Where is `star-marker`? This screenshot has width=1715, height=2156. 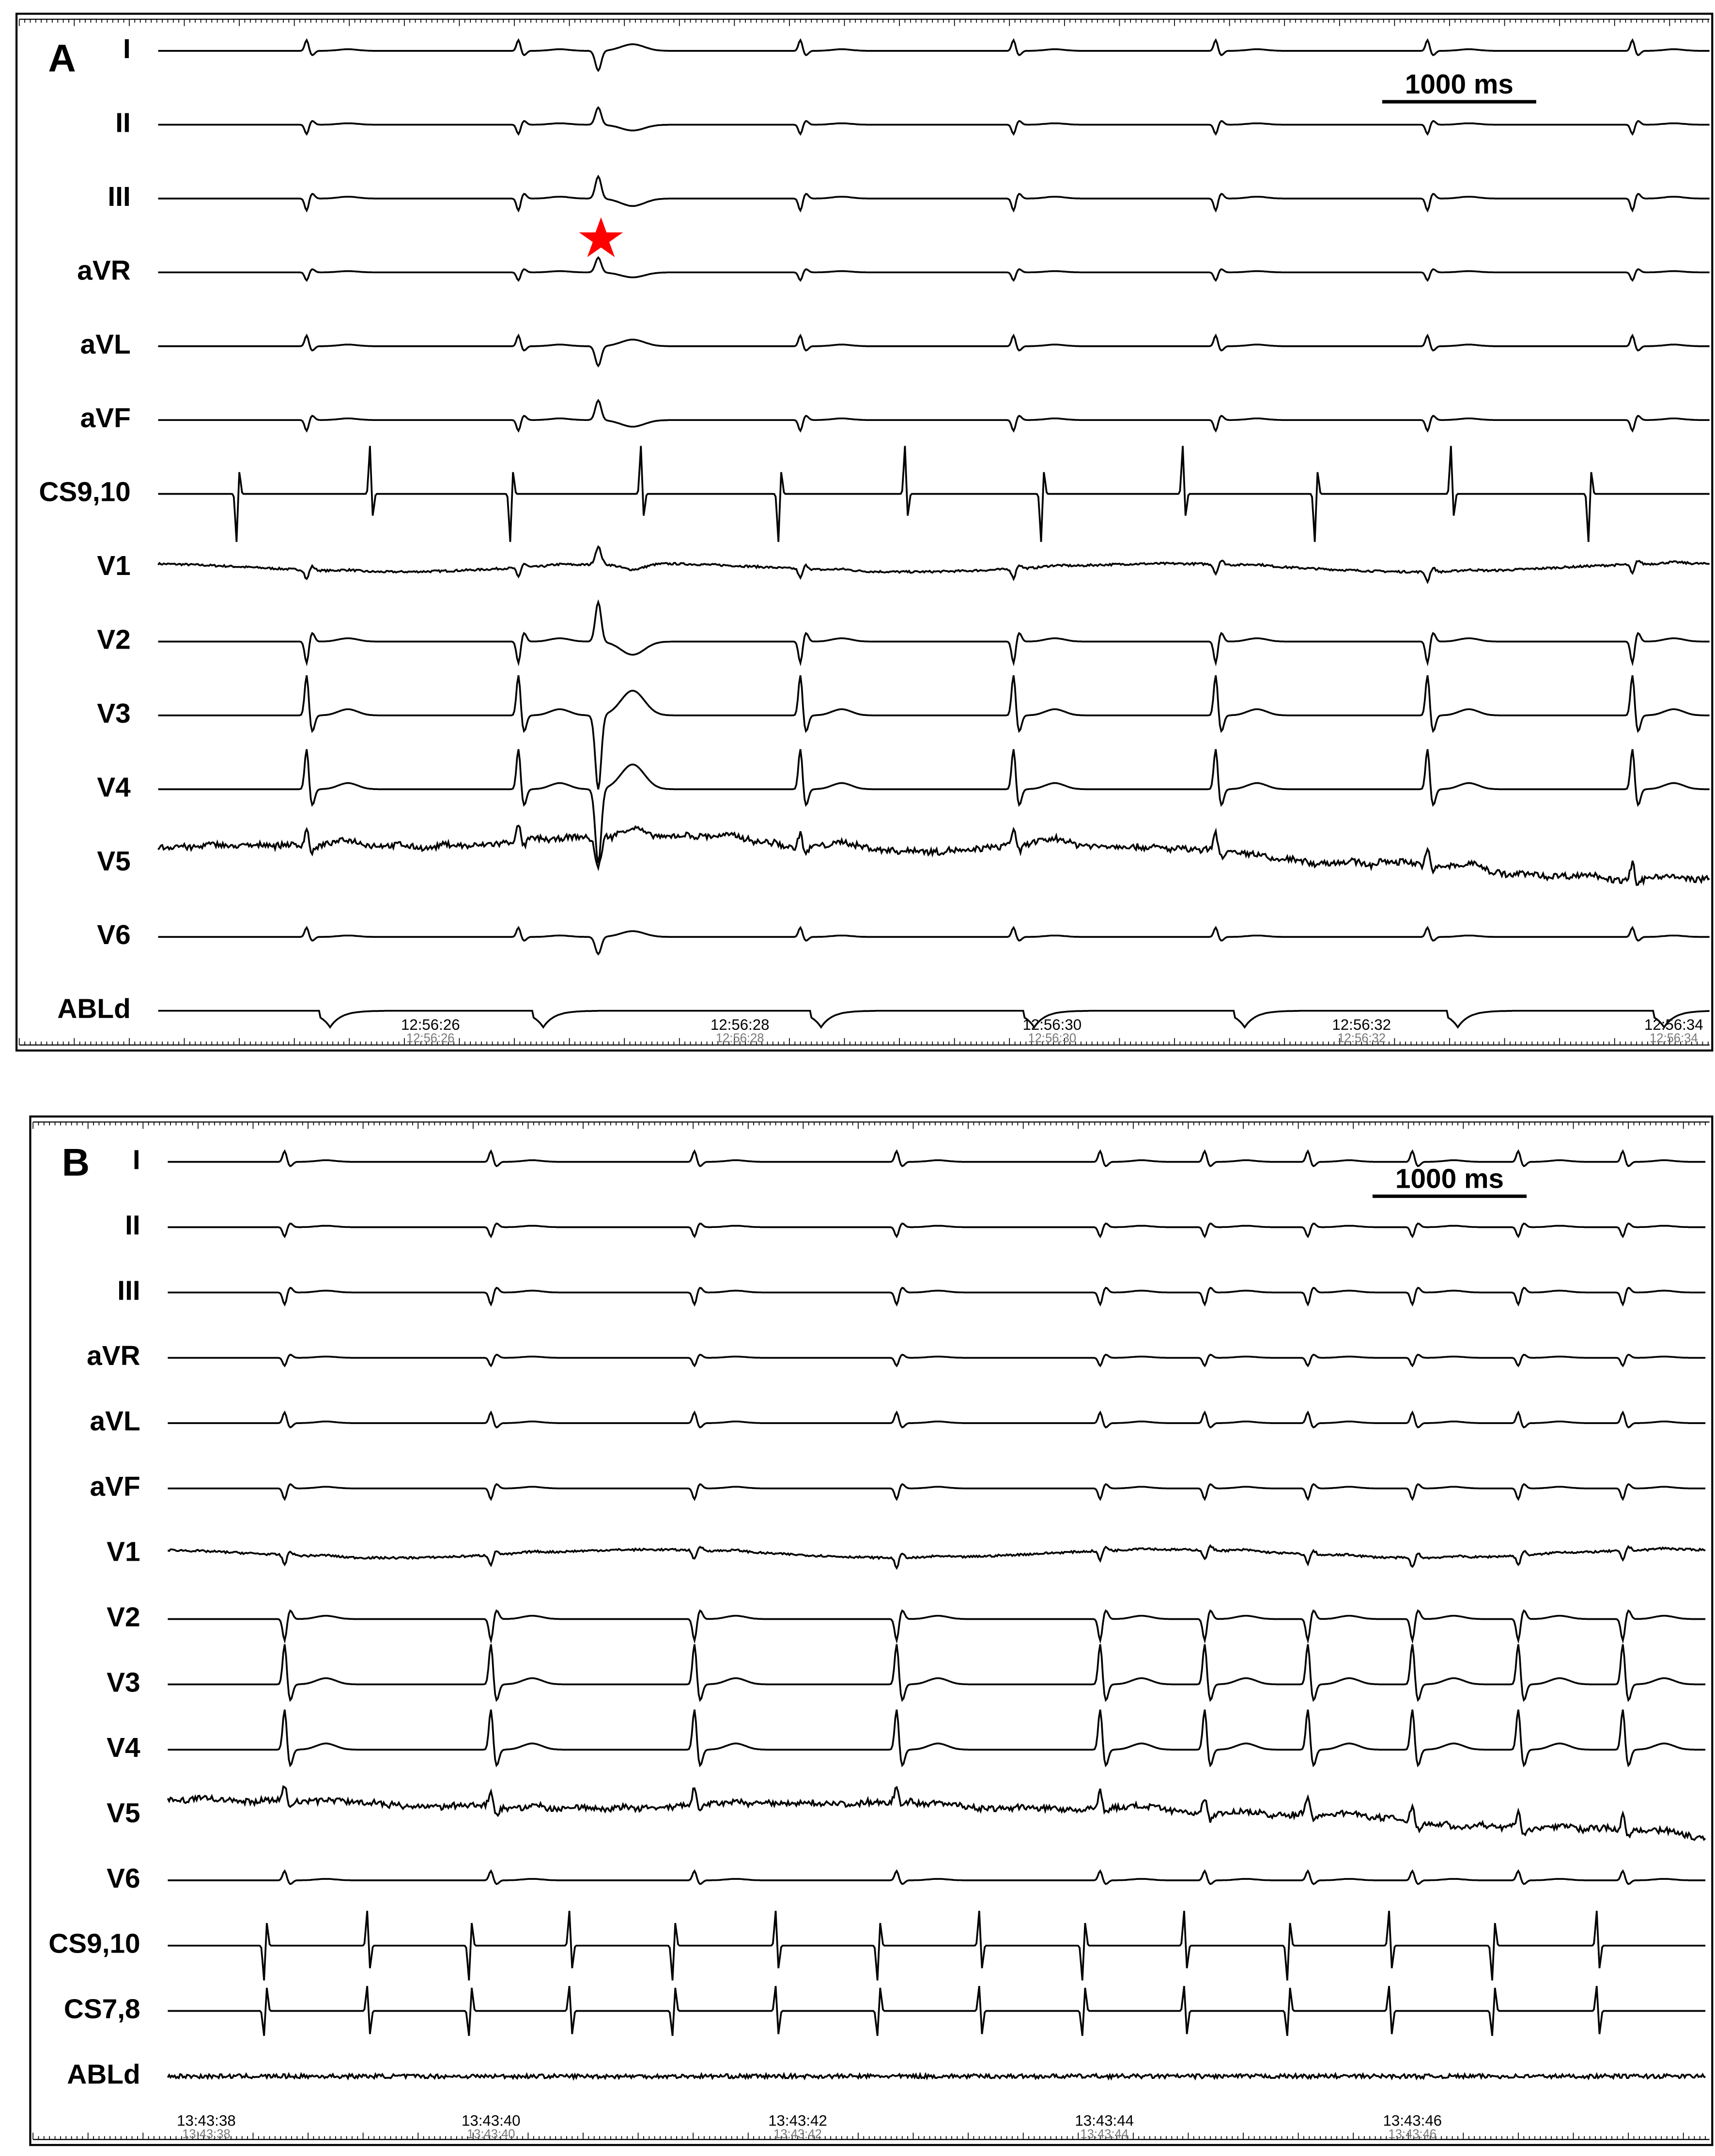
star-marker is located at coordinates (601, 237).